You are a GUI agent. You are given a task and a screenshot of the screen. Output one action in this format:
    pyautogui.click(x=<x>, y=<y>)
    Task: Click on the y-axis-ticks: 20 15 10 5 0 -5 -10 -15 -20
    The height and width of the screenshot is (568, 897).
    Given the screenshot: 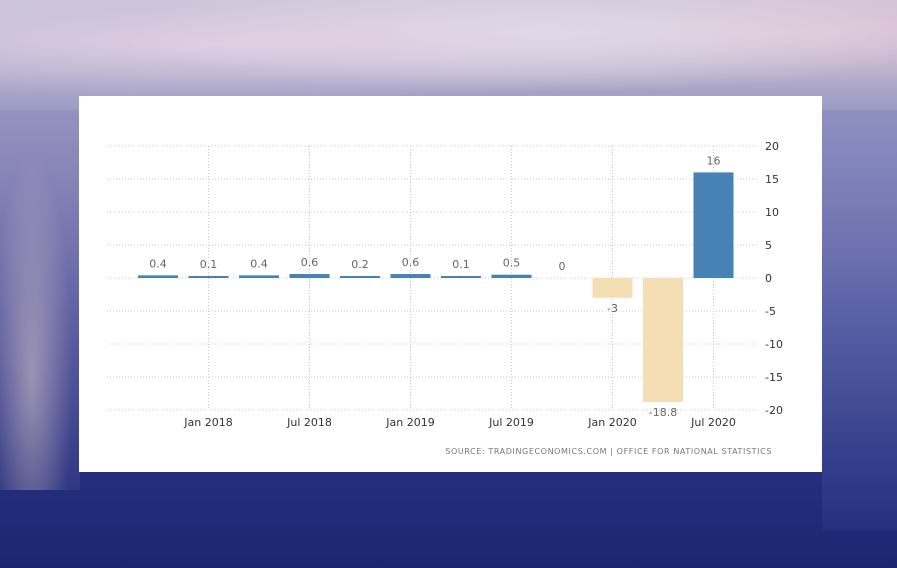 What is the action you would take?
    pyautogui.click(x=774, y=278)
    